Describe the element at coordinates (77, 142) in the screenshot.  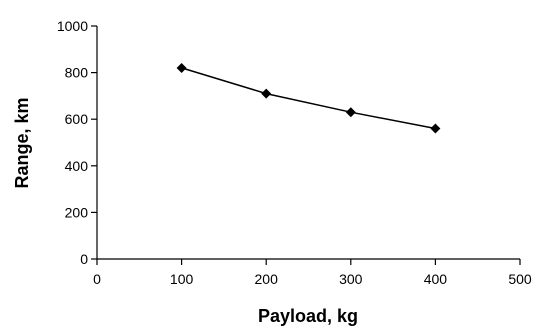
I see `y-ticks: 0 200 400 600 800 1000` at that location.